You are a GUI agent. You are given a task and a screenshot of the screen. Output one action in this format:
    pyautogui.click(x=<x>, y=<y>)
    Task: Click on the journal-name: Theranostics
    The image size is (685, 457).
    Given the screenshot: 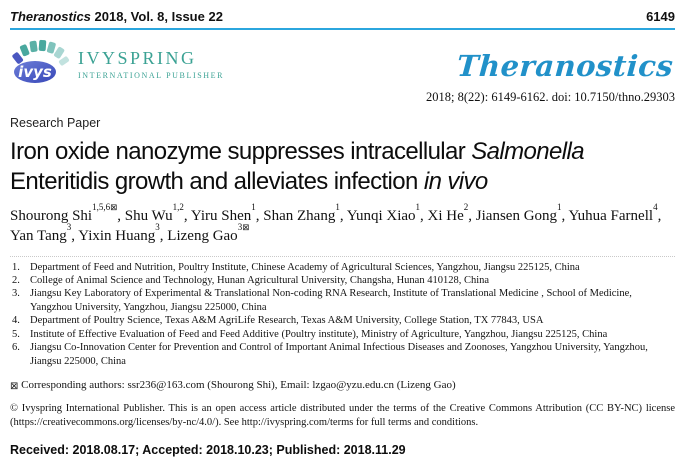 What is the action you would take?
    pyautogui.click(x=50, y=16)
    